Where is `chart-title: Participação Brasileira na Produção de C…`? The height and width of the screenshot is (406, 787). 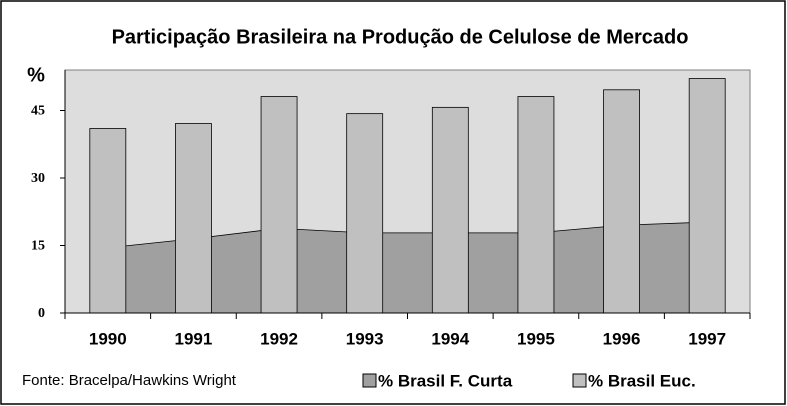 chart-title: Participação Brasileira na Produção de C… is located at coordinates (400, 37).